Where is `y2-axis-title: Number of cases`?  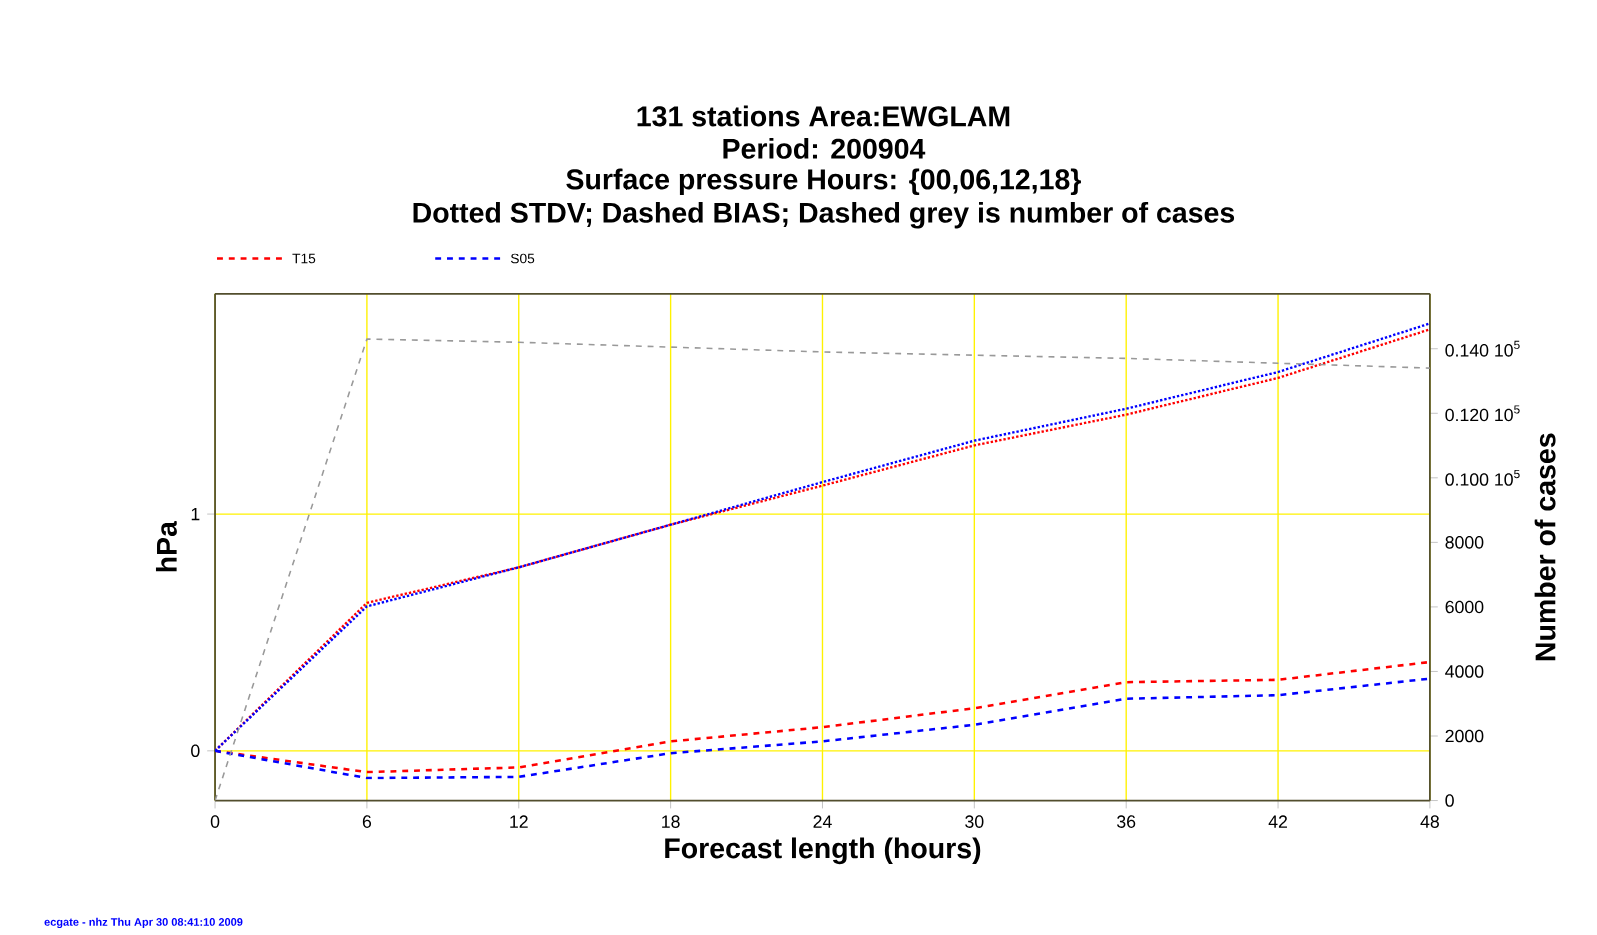 y2-axis-title: Number of cases is located at coordinates (1545, 547).